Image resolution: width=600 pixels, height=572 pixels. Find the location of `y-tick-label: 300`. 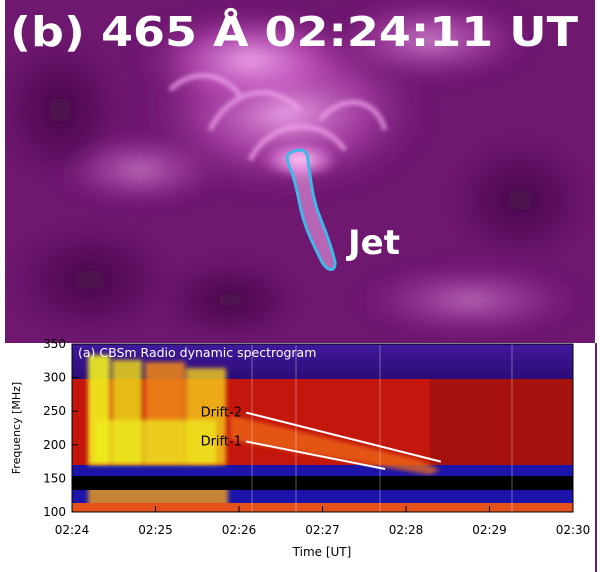

y-tick-label: 300 is located at coordinates (54, 378).